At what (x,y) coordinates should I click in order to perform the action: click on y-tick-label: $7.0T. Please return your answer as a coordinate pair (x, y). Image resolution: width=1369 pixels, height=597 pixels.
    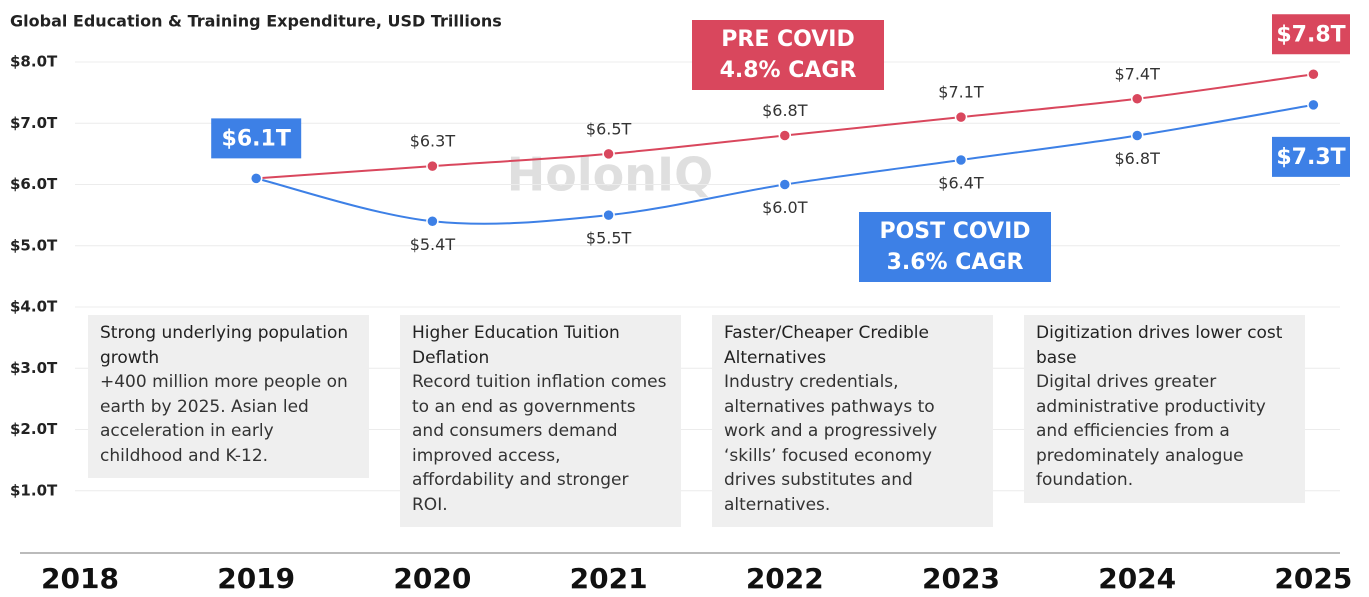
    Looking at the image, I should click on (34, 123).